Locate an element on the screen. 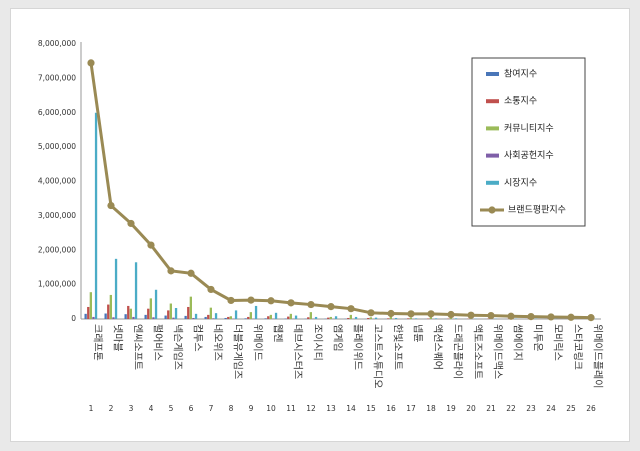 The width and height of the screenshot is (640, 451). y-tick-label: 4,000,000 is located at coordinates (57, 181).